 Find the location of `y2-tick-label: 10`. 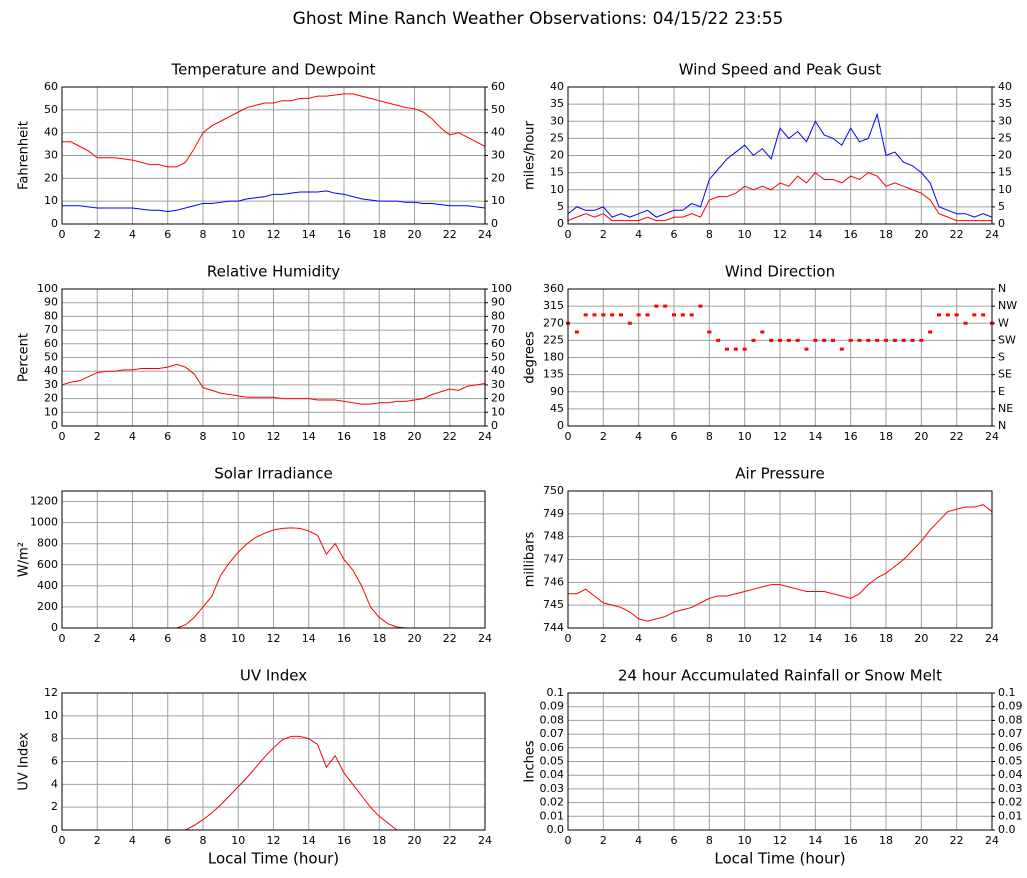

y2-tick-label: 10 is located at coordinates (1005, 189).